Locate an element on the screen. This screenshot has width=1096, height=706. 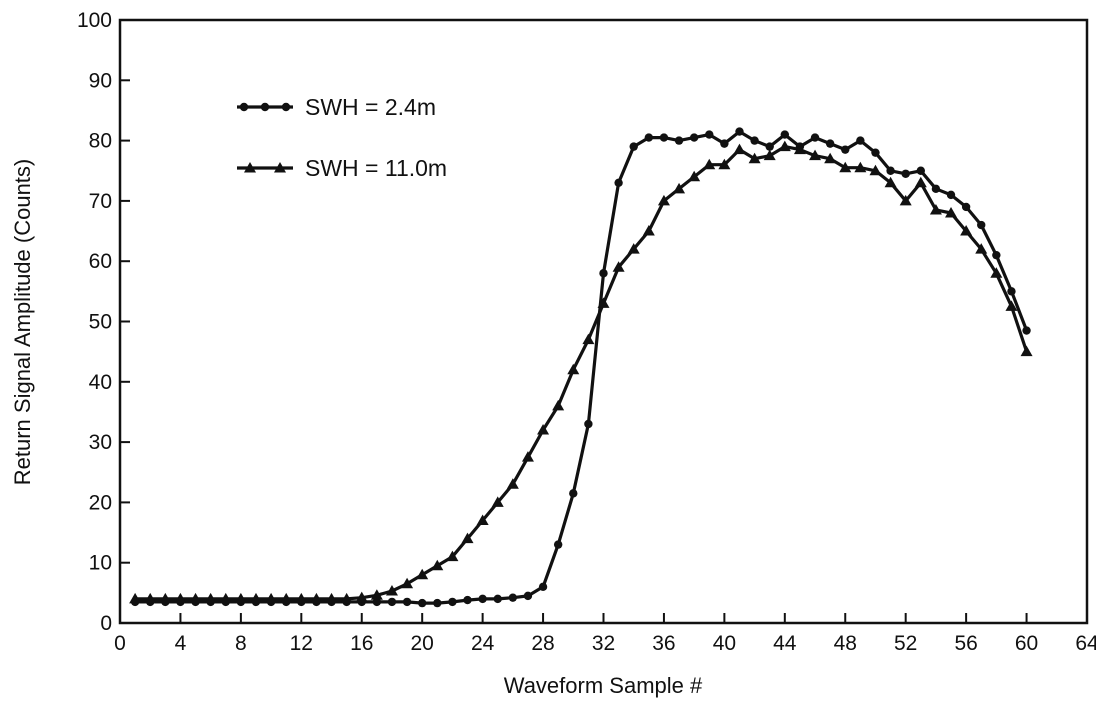
y-tick-label: 10 is located at coordinates (100, 563).